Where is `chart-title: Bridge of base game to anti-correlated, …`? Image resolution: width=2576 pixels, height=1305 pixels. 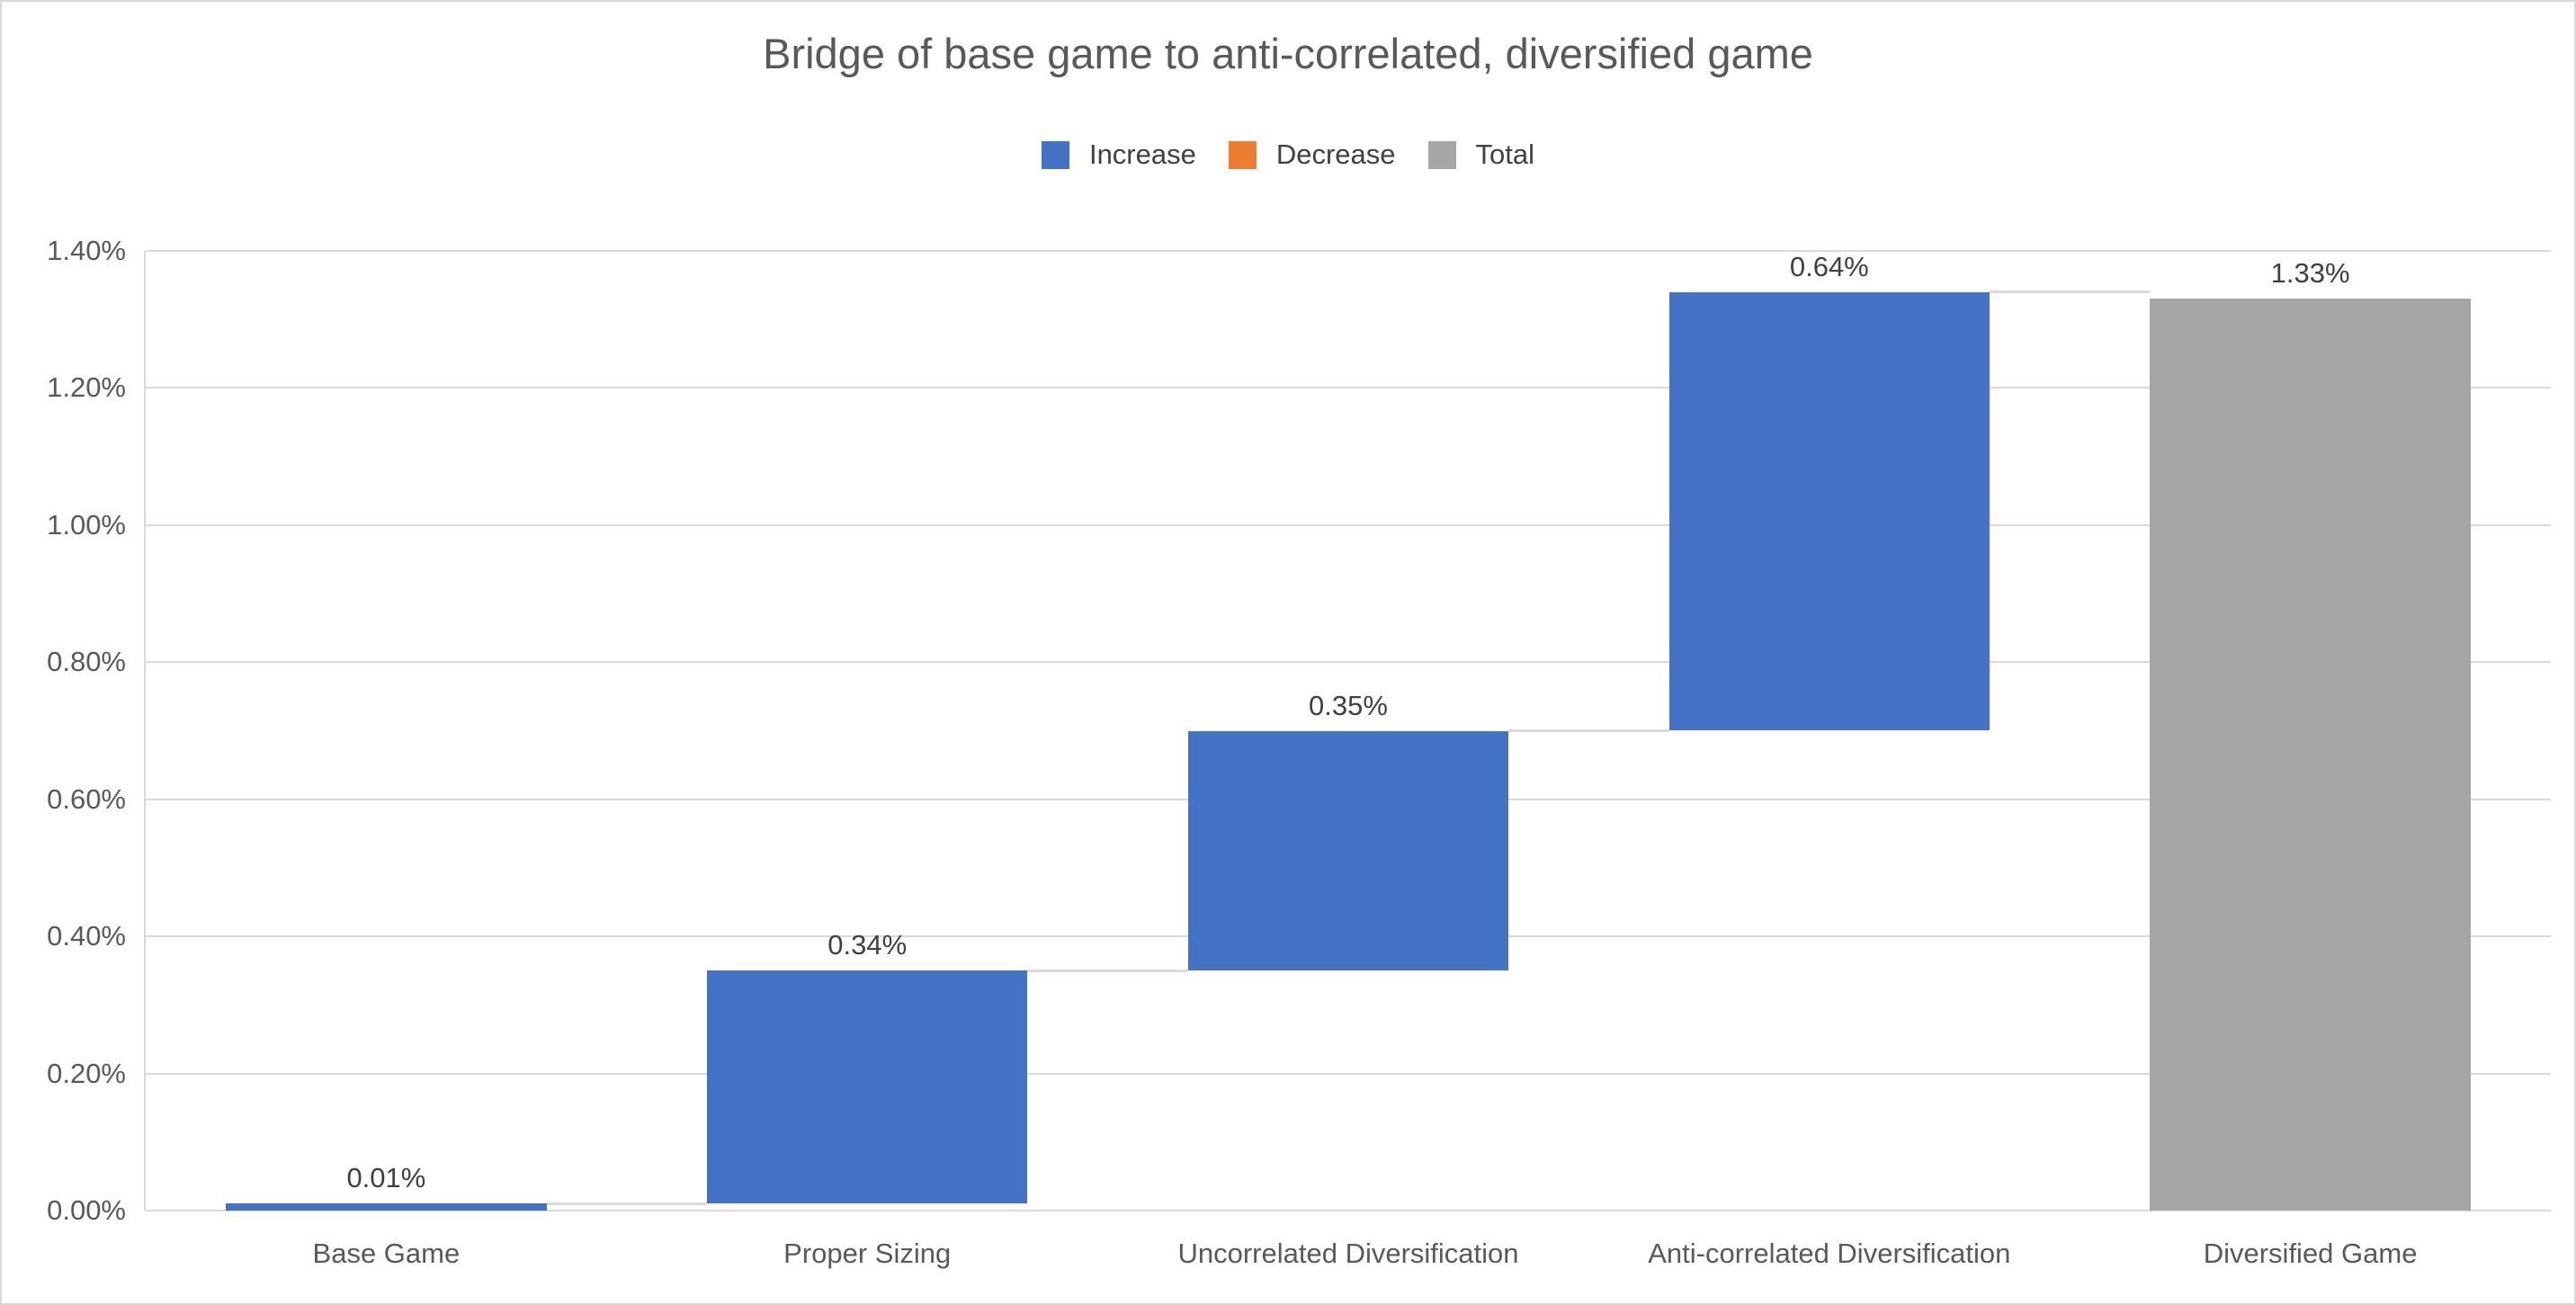
chart-title: Bridge of base game to anti-correlated, … is located at coordinates (1288, 54).